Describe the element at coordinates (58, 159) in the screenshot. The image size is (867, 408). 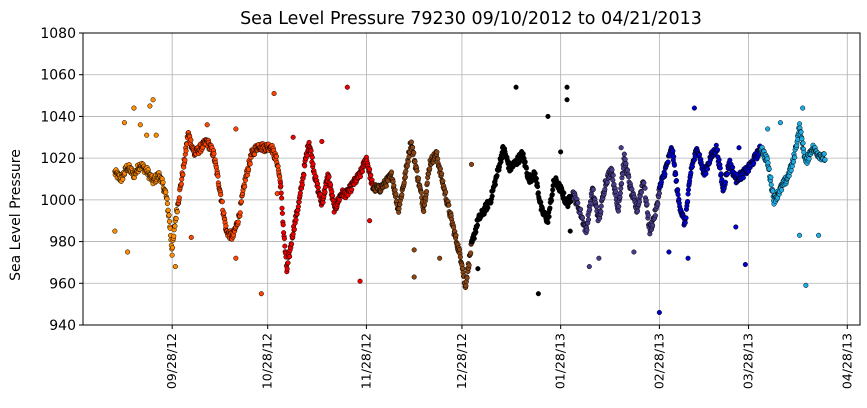
I see `y-tick-label: 1020` at that location.